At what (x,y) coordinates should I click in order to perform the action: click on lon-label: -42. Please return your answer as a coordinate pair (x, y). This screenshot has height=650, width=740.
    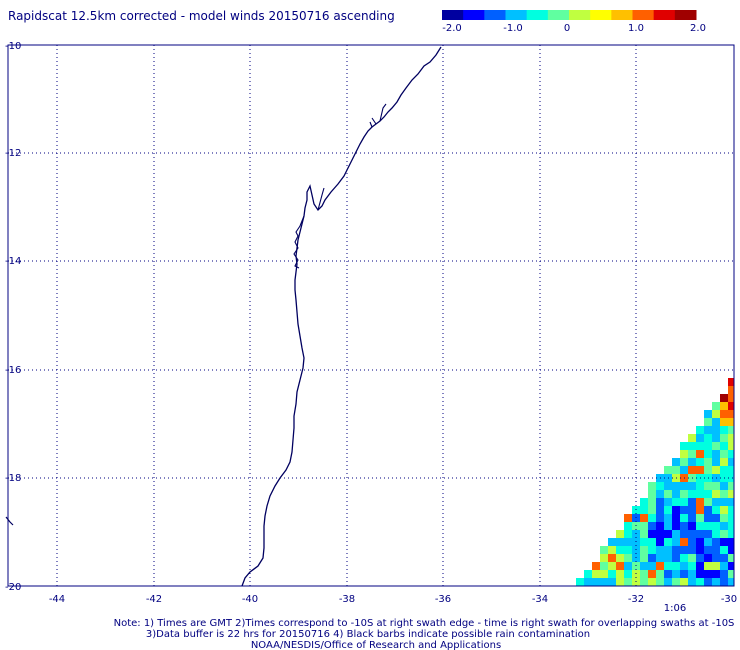
    Looking at the image, I should click on (154, 599).